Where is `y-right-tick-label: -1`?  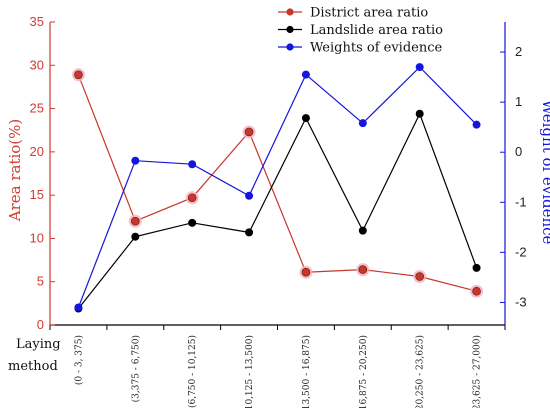
y-right-tick-label: -1 is located at coordinates (521, 201).